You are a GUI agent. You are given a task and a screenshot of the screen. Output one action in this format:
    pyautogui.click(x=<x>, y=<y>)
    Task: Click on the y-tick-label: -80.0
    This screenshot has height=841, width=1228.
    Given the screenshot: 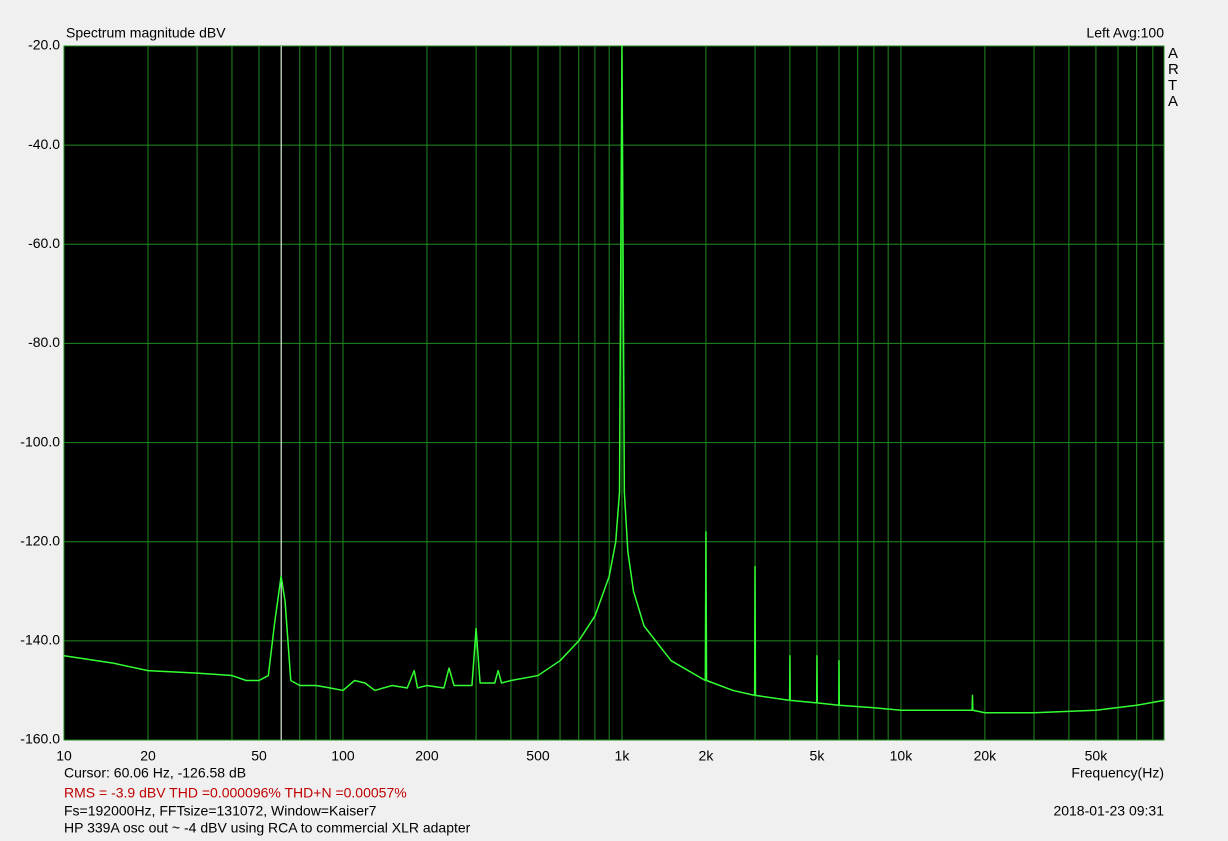 What is the action you would take?
    pyautogui.click(x=44, y=342)
    